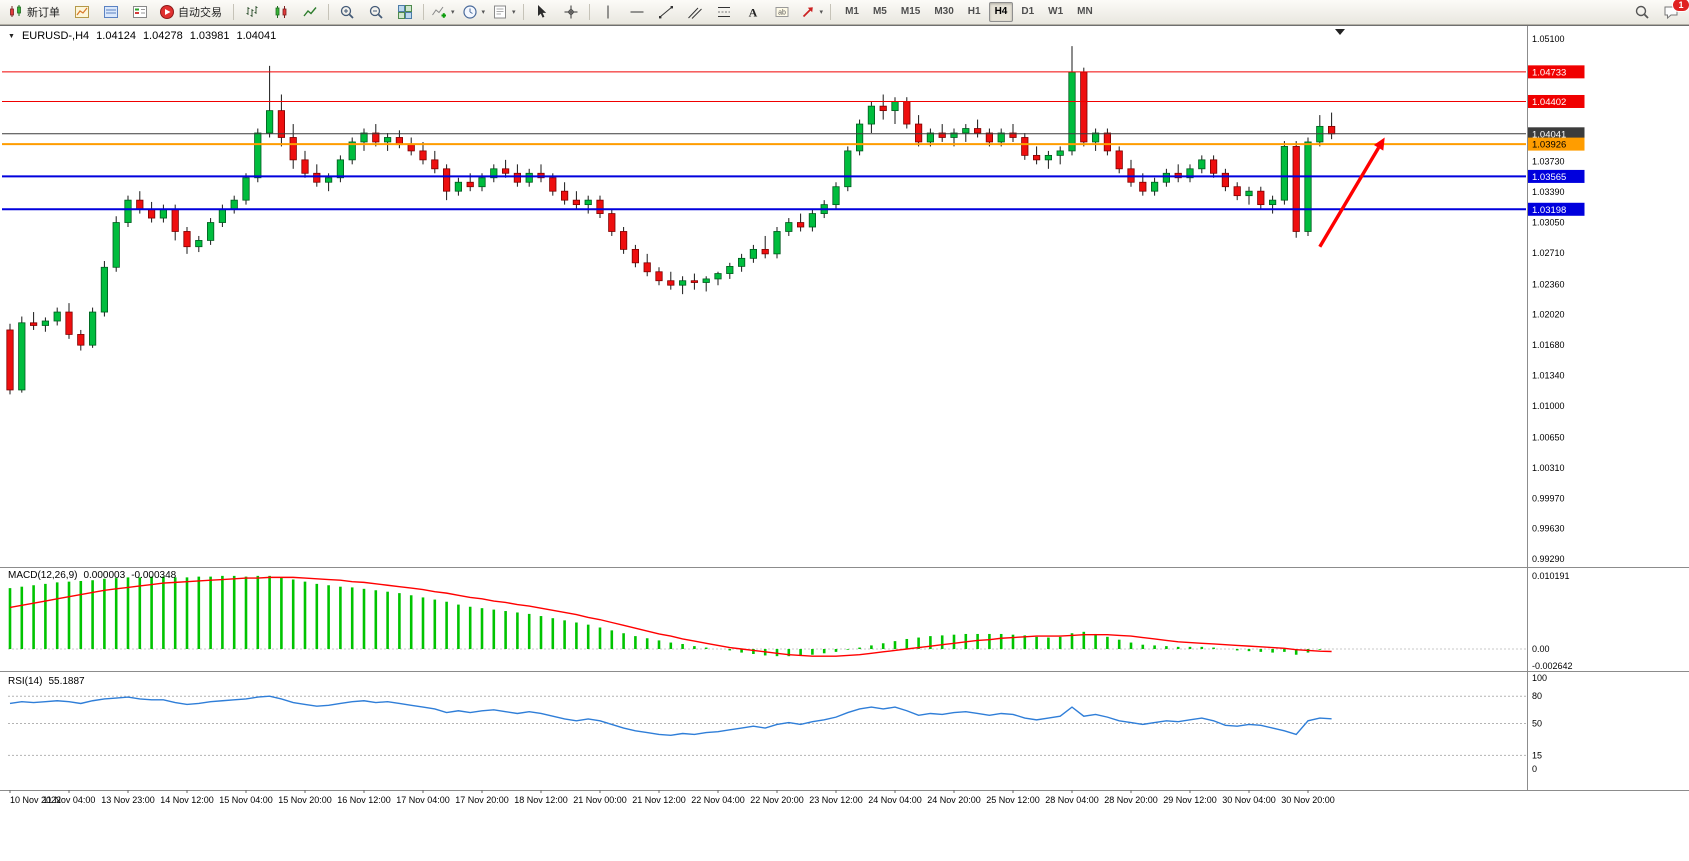 This screenshot has width=1689, height=861. What do you see at coordinates (246, 800) in the screenshot?
I see `svg-text: 15 Nov 04:00` at bounding box center [246, 800].